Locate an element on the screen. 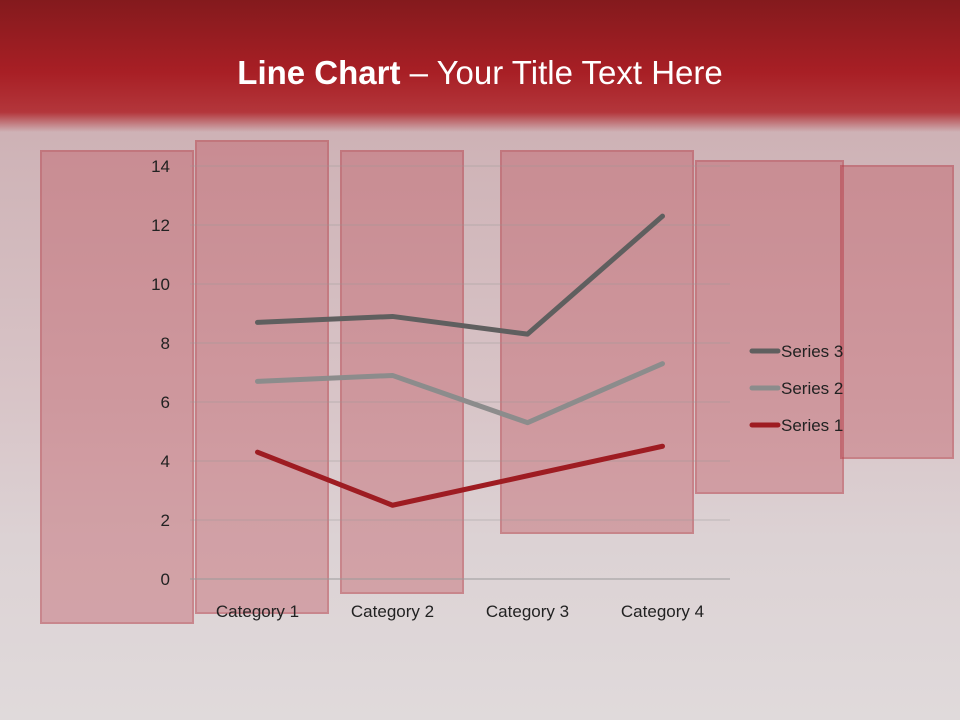 The height and width of the screenshot is (720, 960). y-tick-label: 10 is located at coordinates (160, 284).